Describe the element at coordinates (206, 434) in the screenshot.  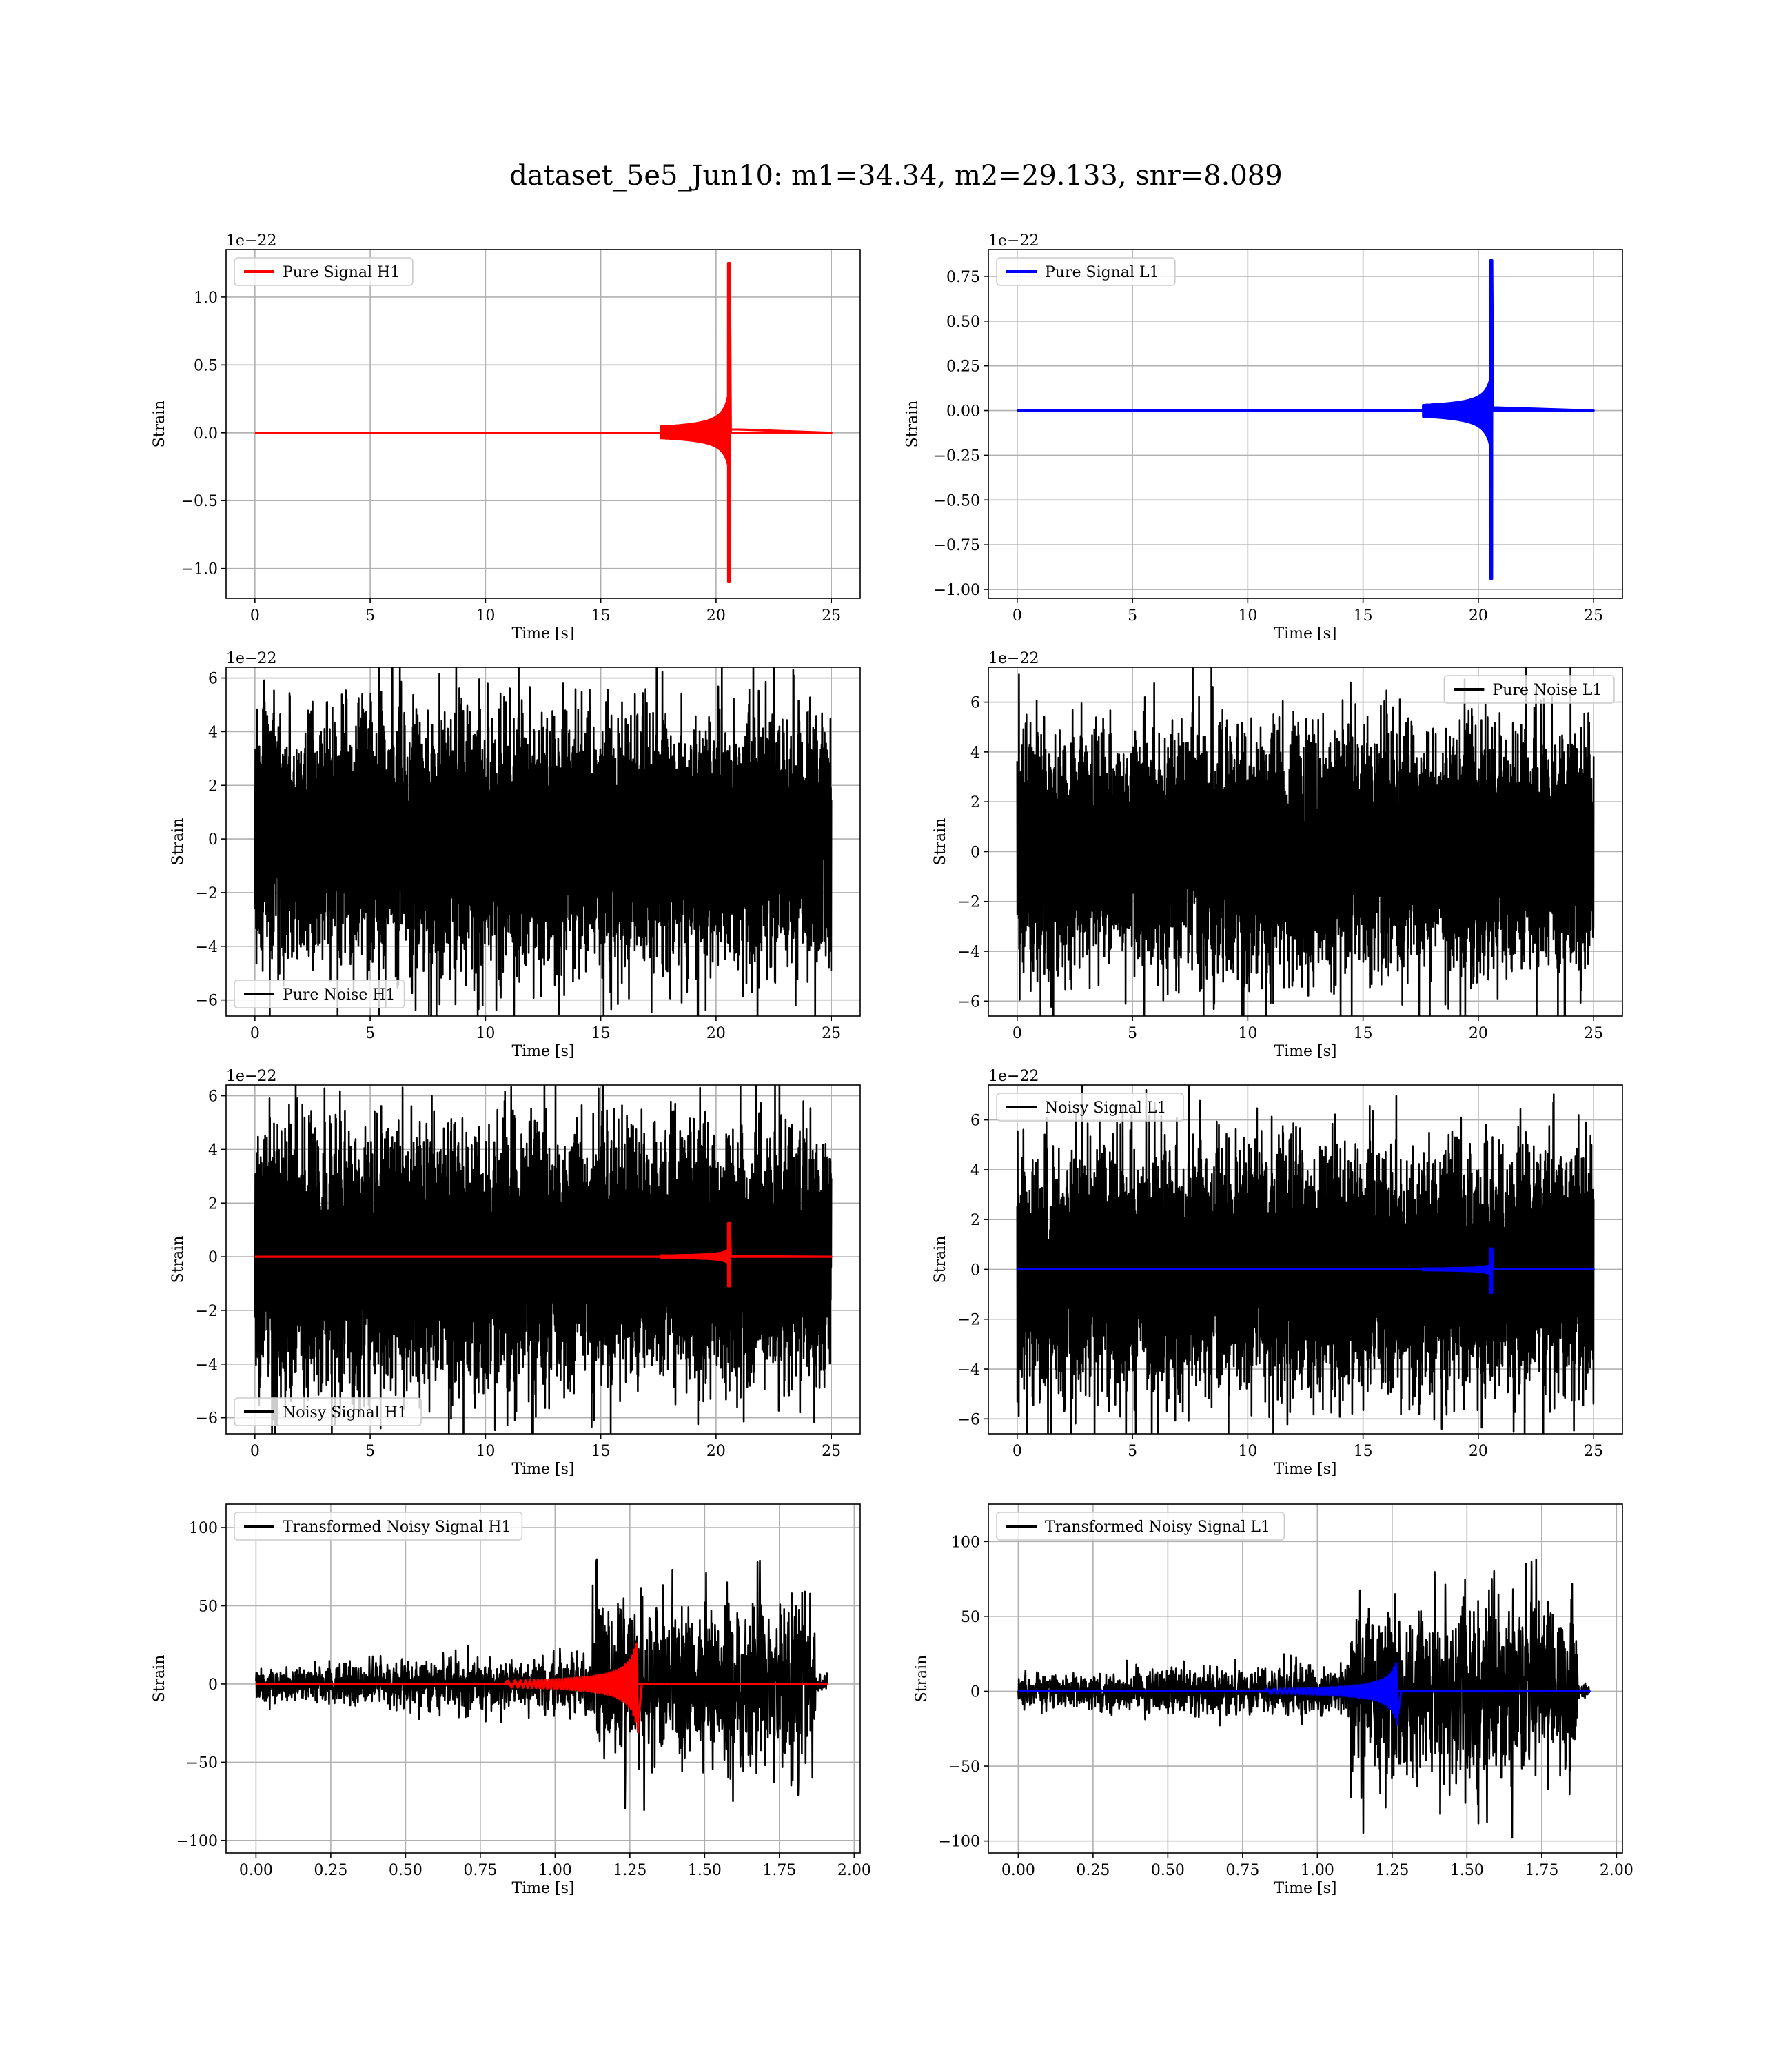
I see `y-tick-label: 0.0` at that location.